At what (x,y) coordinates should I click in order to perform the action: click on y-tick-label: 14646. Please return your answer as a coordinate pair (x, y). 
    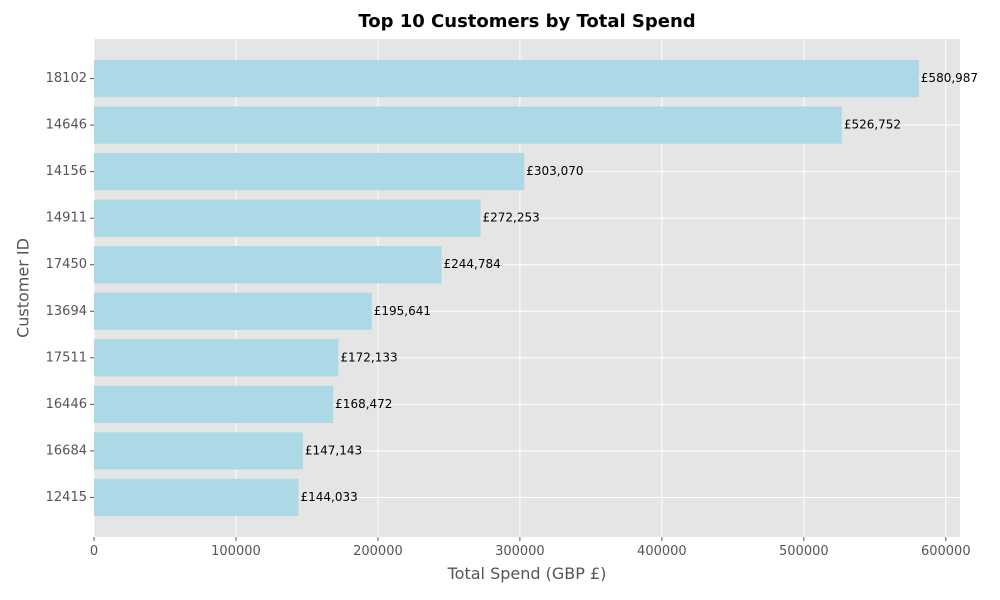
    Looking at the image, I should click on (66, 125).